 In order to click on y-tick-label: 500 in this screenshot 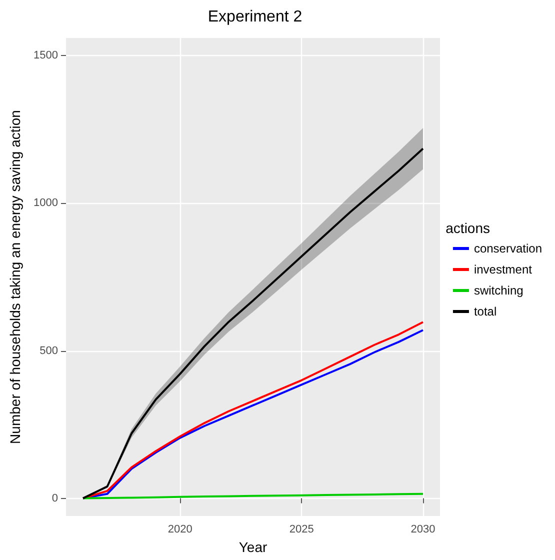, I will do `click(49, 350)`.